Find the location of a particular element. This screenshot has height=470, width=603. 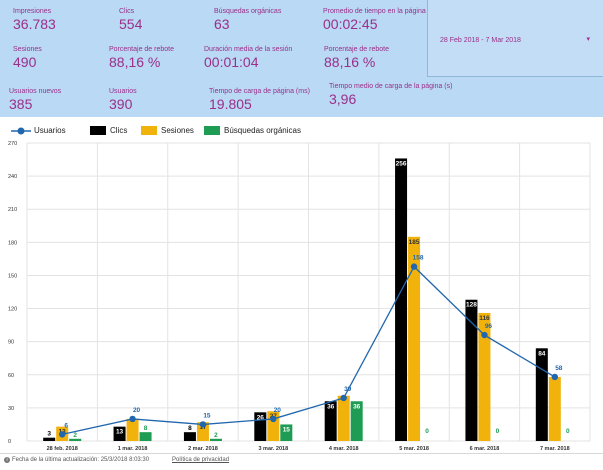

kpi-label: Usuarios nuevos is located at coordinates (35, 91).